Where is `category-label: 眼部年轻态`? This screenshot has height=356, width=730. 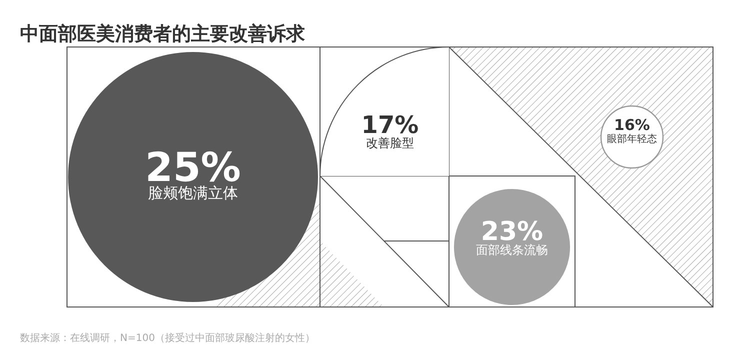
category-label: 眼部年轻态 is located at coordinates (632, 139).